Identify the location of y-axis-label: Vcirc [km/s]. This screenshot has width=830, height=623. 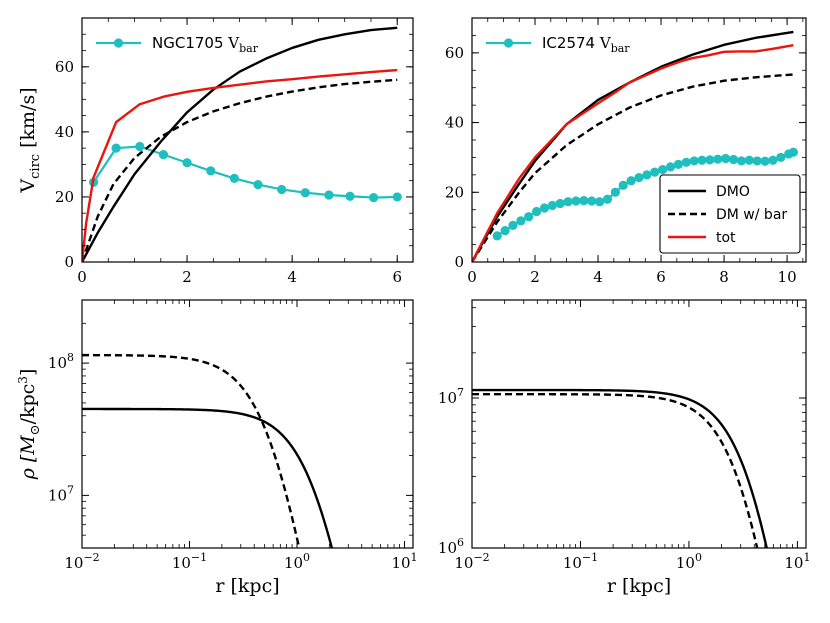
(30, 140).